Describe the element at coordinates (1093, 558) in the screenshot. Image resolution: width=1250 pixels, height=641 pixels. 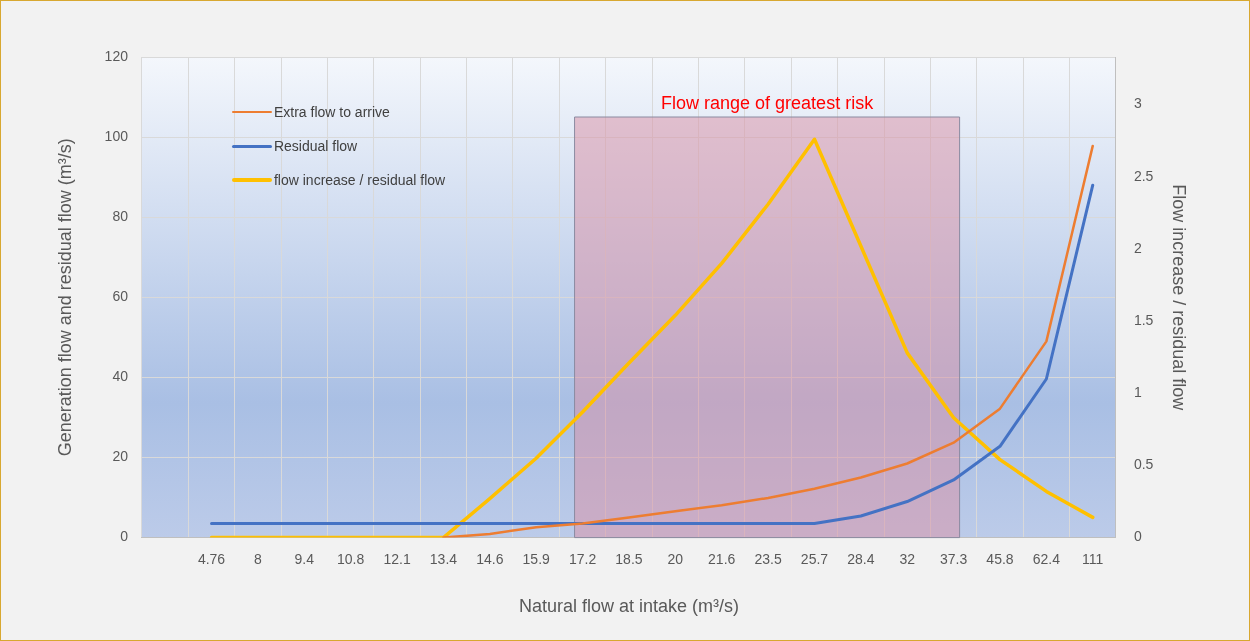
I see `x-tick-label: 111` at that location.